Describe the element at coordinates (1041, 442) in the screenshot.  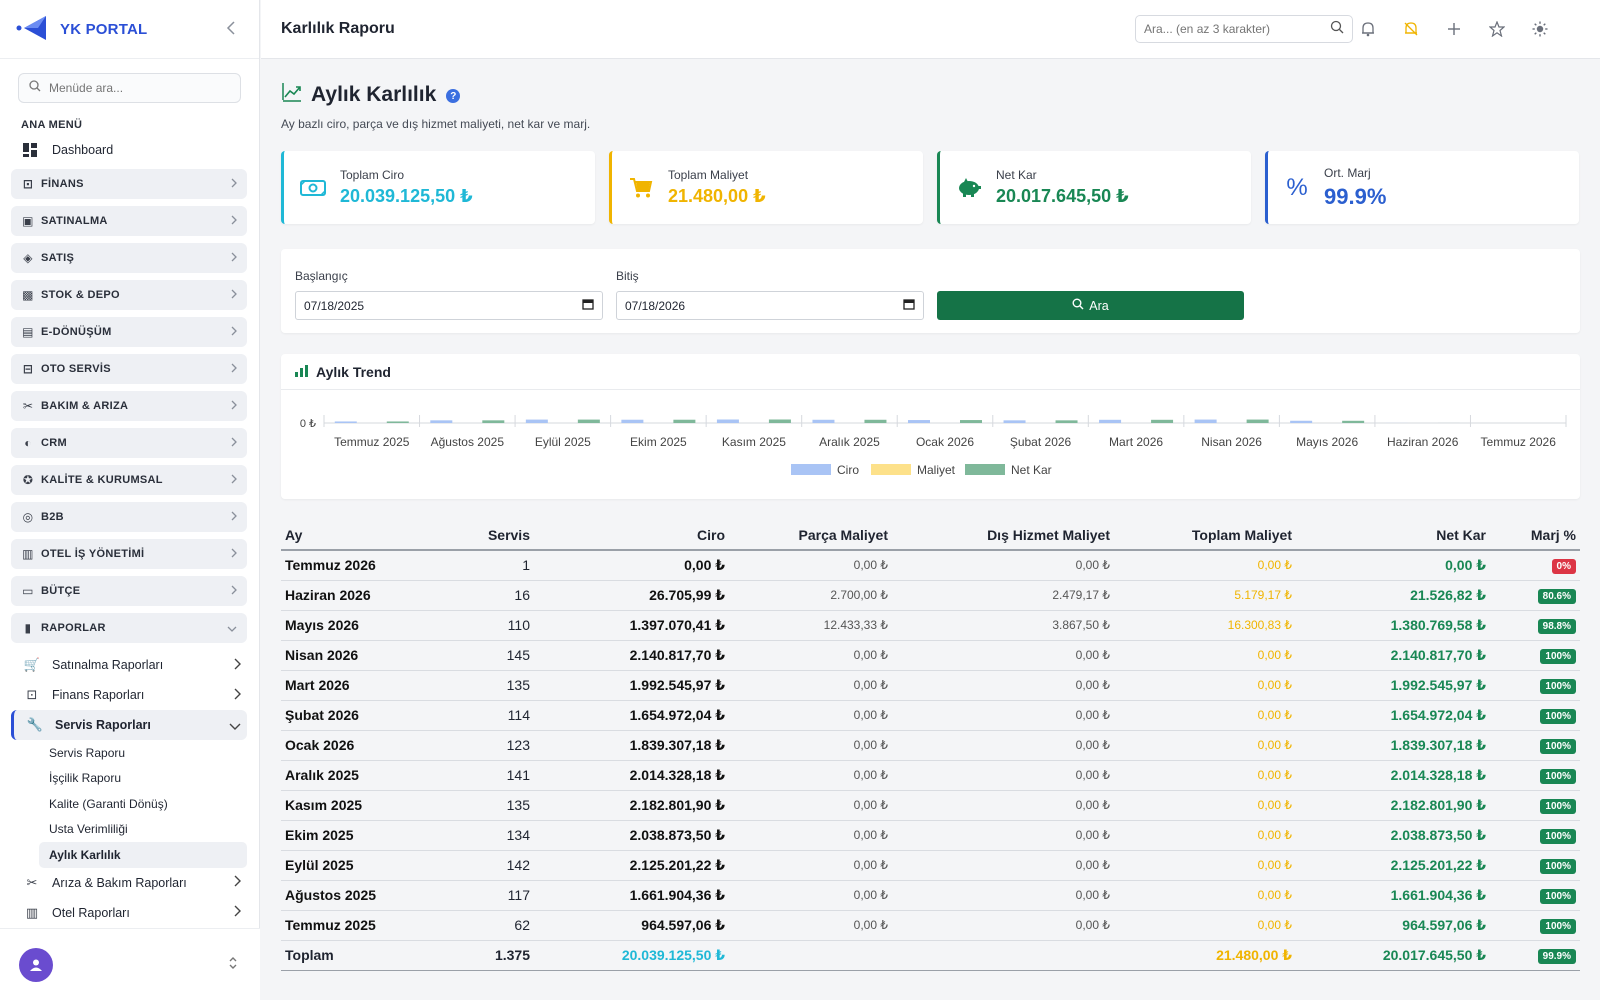
I see `x-tick-label: Şubat 2026` at that location.